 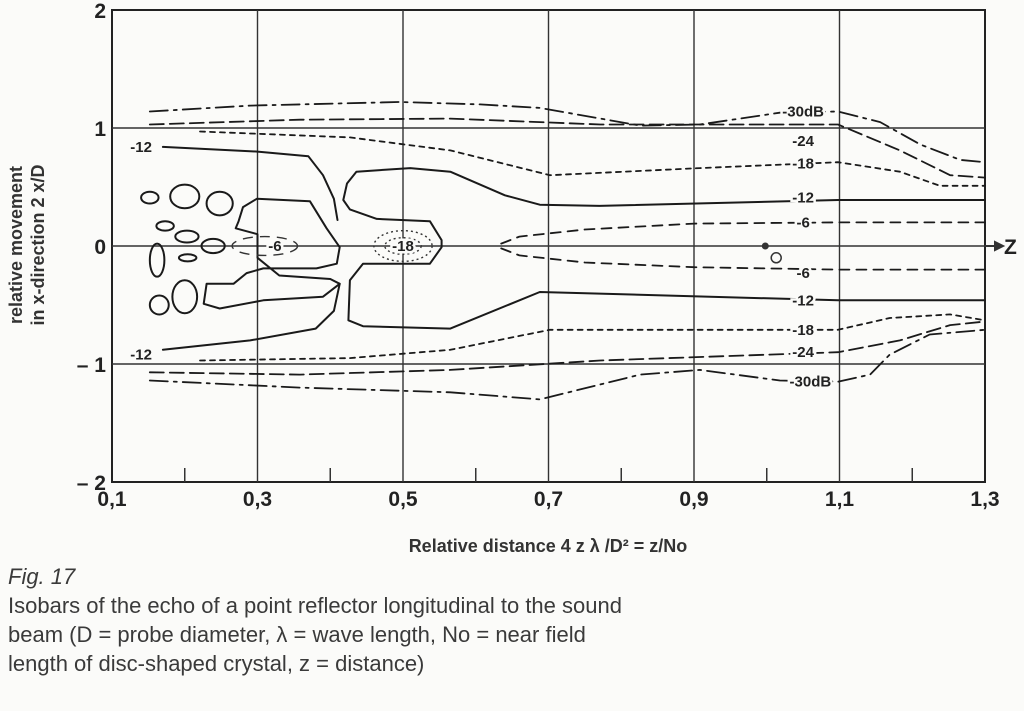 I want to click on x-tick-label: 0,5, so click(x=403, y=499).